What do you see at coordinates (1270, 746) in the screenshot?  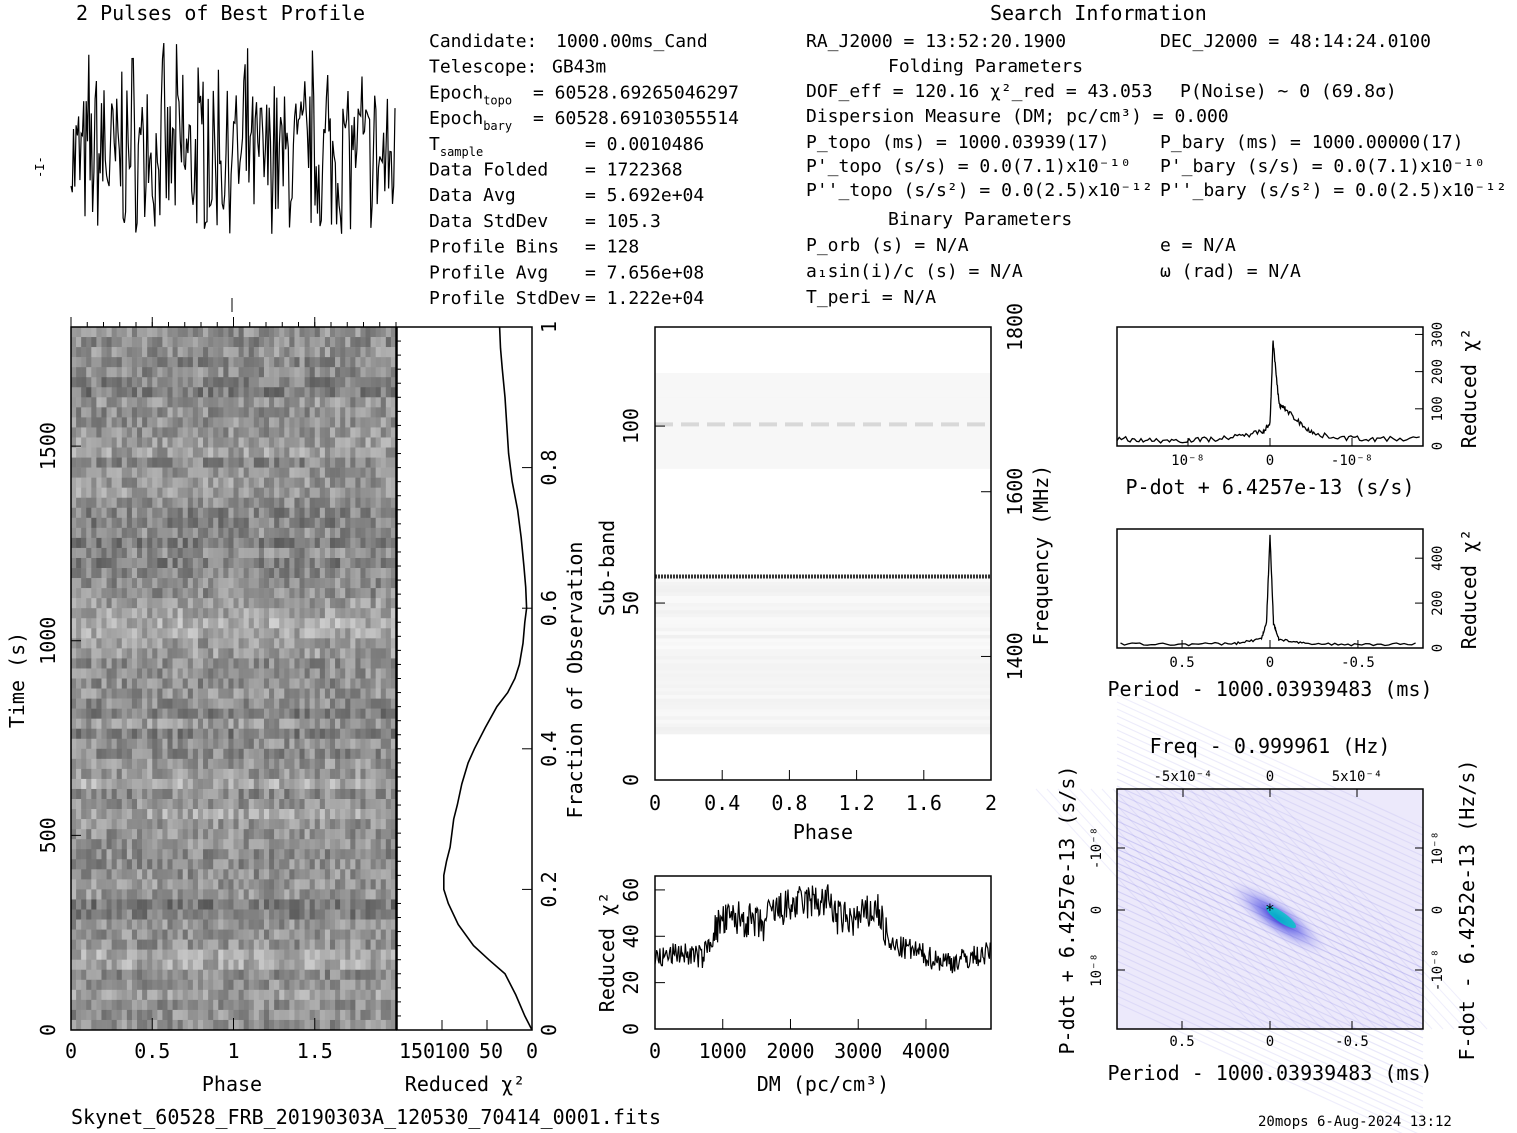 I see `period-pdot-title: Freq - 0.999961 (Hz)` at bounding box center [1270, 746].